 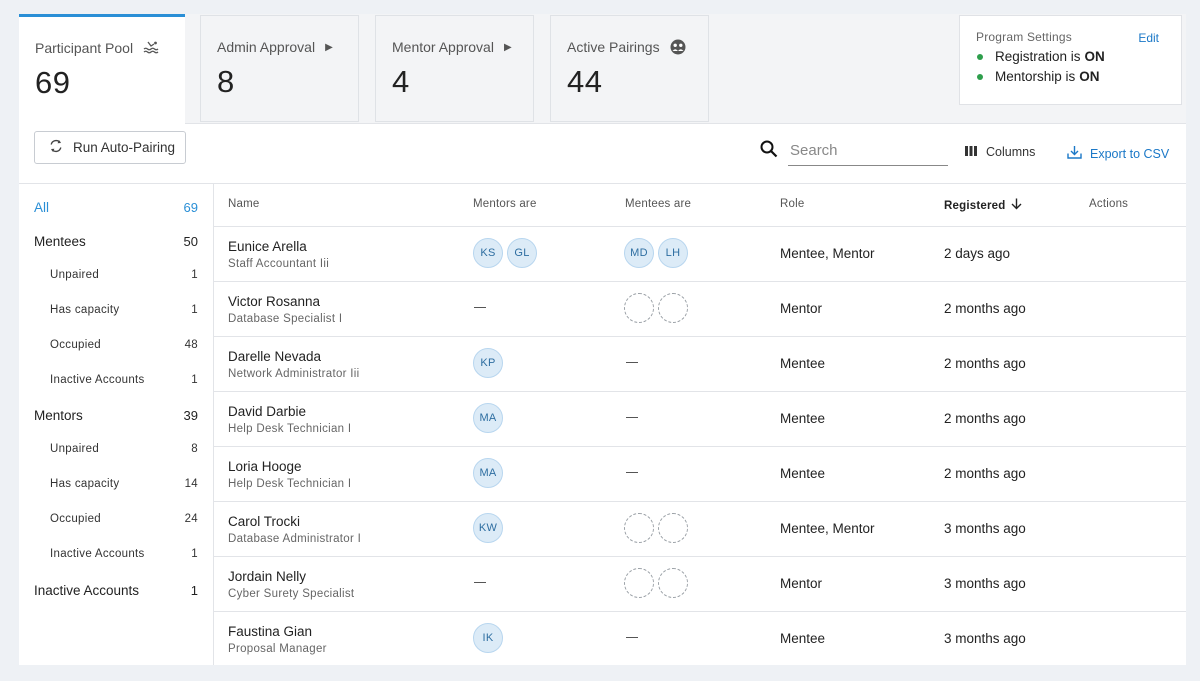 What do you see at coordinates (116, 310) in the screenshot?
I see `sidebar-item-mentees-has-capacity: Has capacity 1` at bounding box center [116, 310].